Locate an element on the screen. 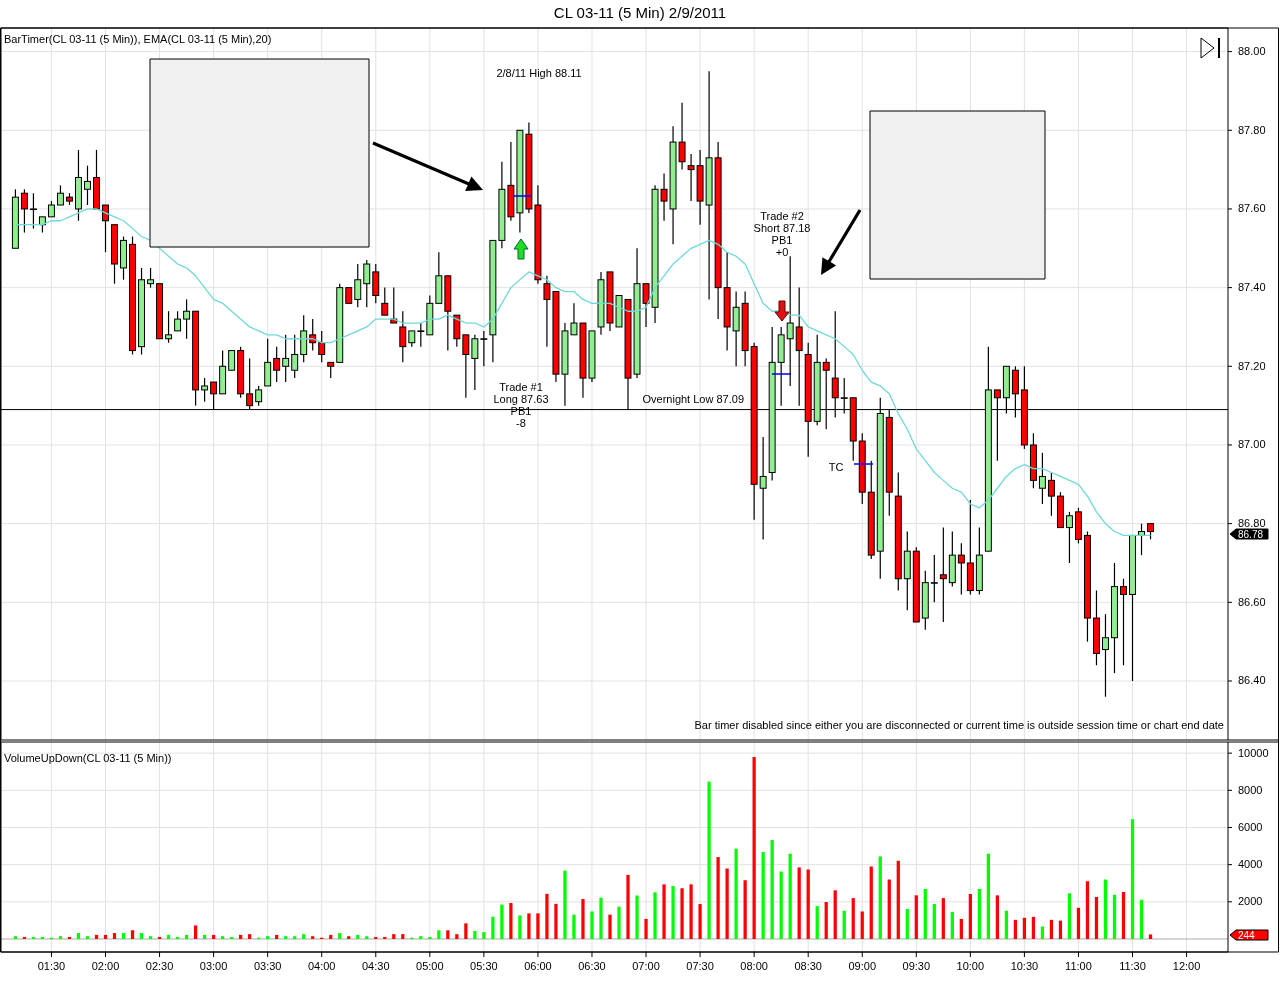 Image resolution: width=1280 pixels, height=999 pixels. y-tick-label: 86.60 is located at coordinates (1252, 601).